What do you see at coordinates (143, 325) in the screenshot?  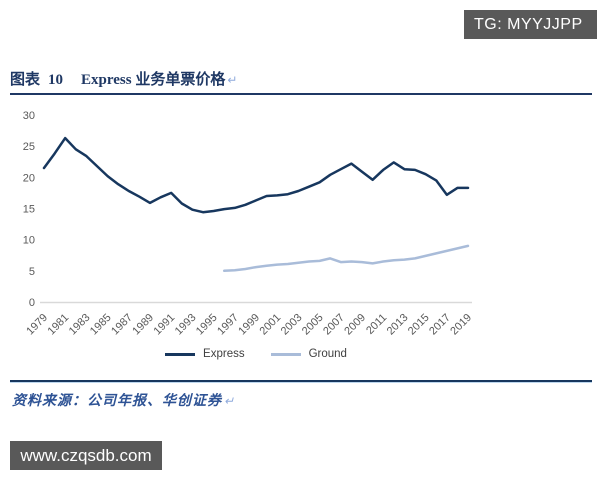 I see `x-tick-label: 1989` at bounding box center [143, 325].